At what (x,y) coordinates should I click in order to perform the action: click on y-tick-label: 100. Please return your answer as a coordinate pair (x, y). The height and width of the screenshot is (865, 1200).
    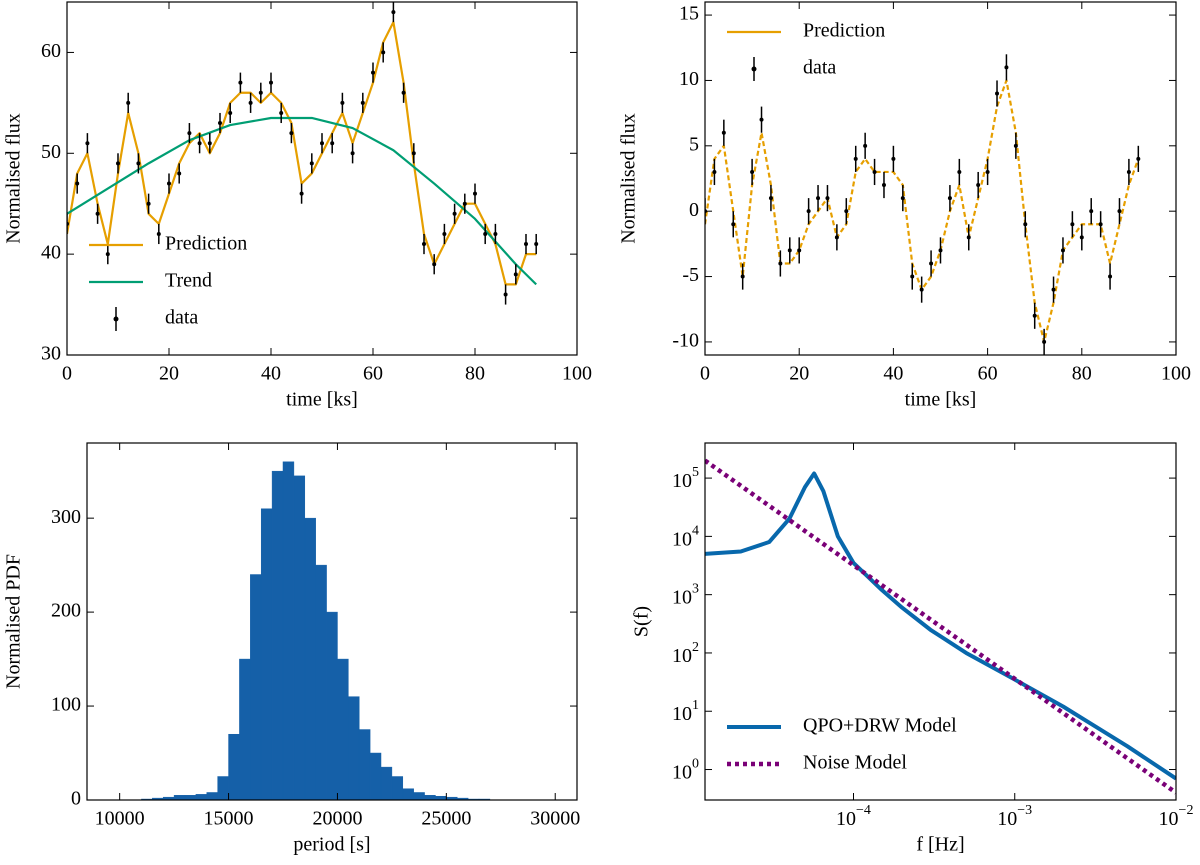
    Looking at the image, I should click on (66, 705).